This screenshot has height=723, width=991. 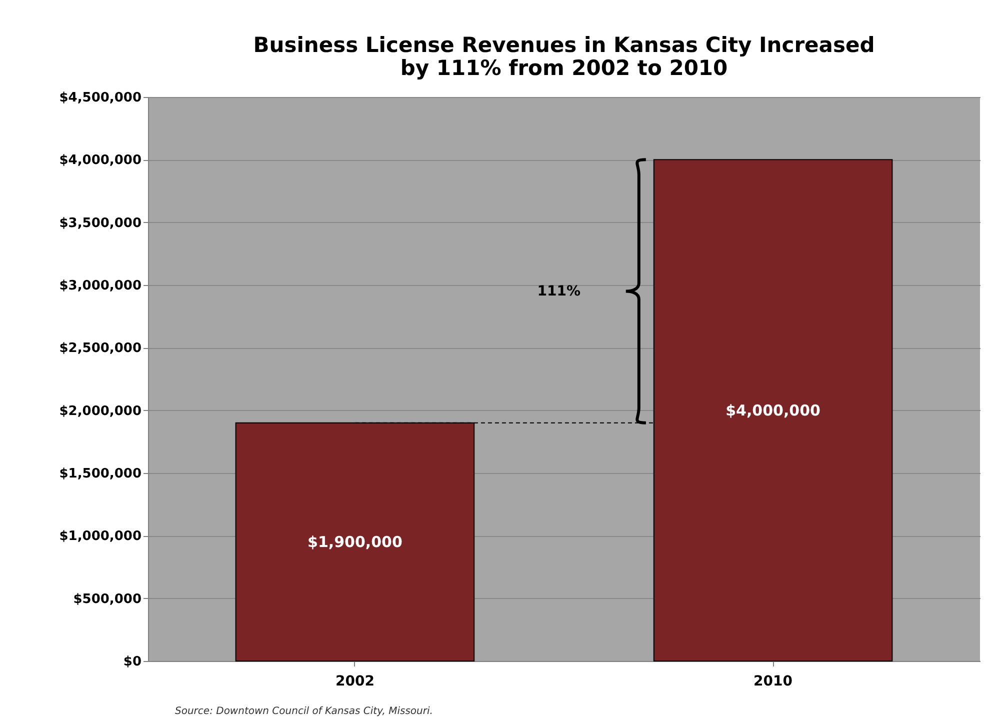 What do you see at coordinates (100, 348) in the screenshot?
I see `y-tick-label: $2,500,000` at bounding box center [100, 348].